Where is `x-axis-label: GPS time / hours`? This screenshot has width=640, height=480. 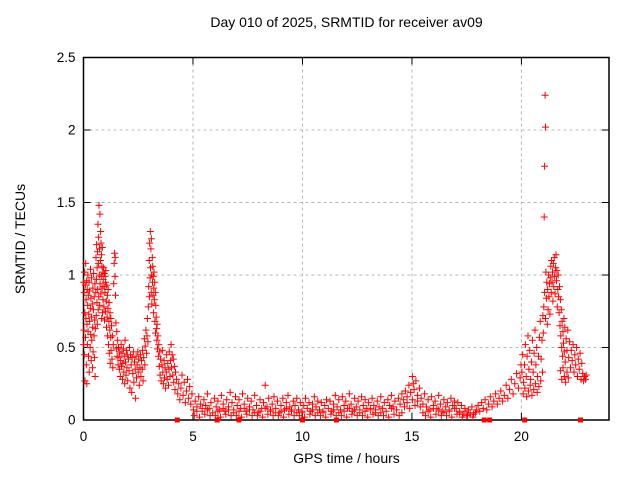 x-axis-label: GPS time / hours is located at coordinates (346, 458).